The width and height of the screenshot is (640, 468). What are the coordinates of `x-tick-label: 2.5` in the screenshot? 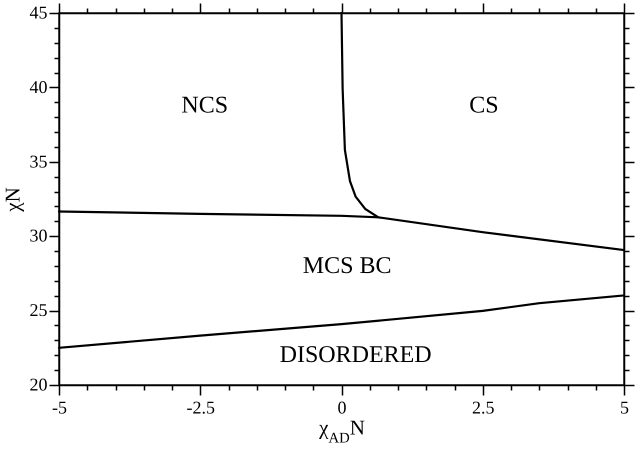 It's located at (483, 408).